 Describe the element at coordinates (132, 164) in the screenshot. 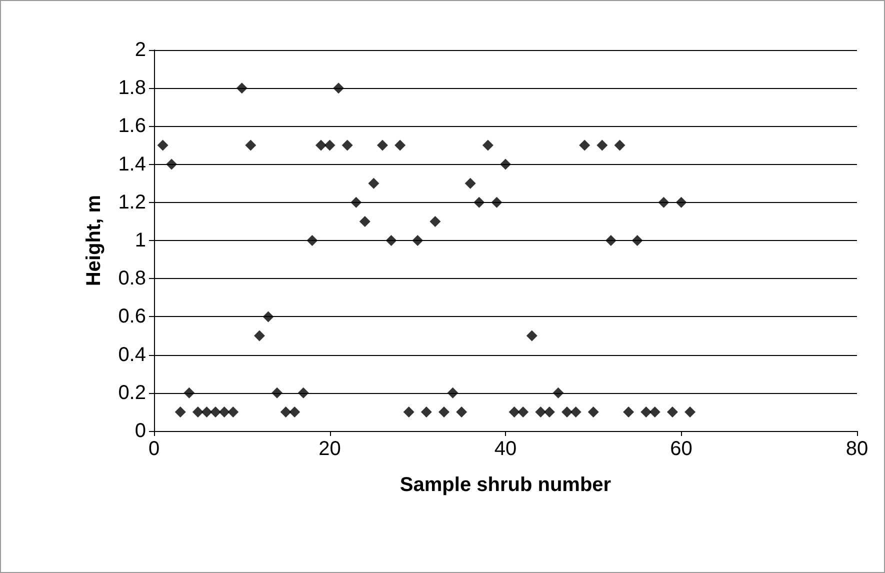

I see `y-tick-label: 1.4` at that location.